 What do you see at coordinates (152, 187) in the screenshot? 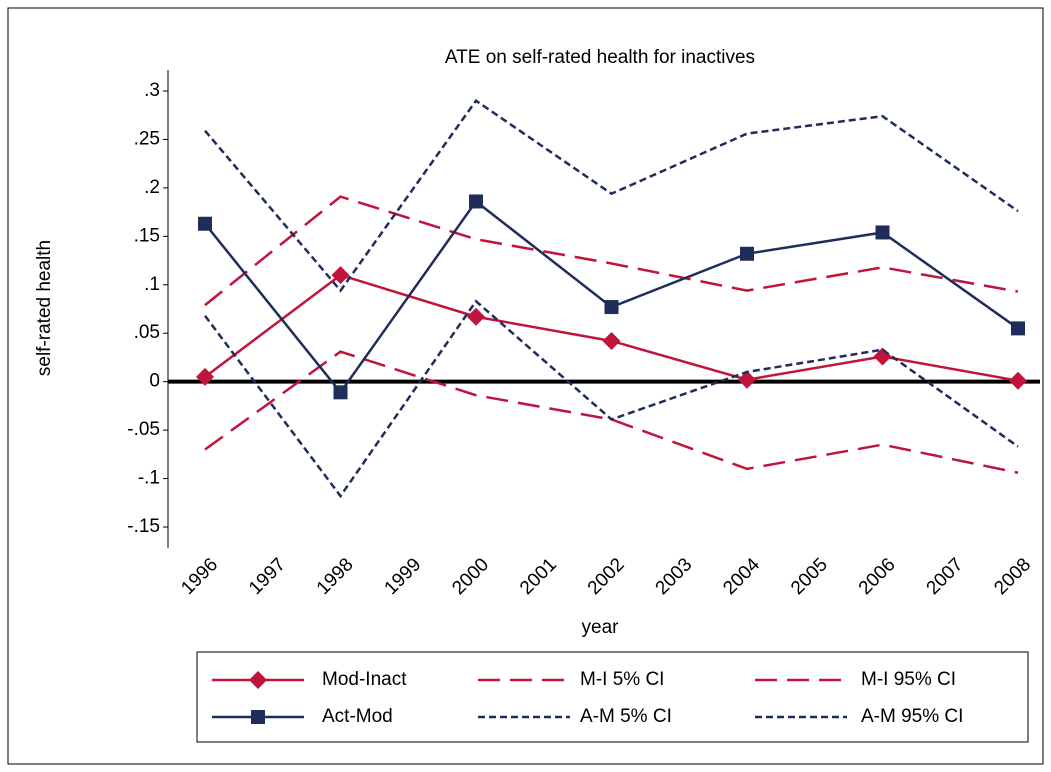
I see `y-tick-label: .2` at bounding box center [152, 187].